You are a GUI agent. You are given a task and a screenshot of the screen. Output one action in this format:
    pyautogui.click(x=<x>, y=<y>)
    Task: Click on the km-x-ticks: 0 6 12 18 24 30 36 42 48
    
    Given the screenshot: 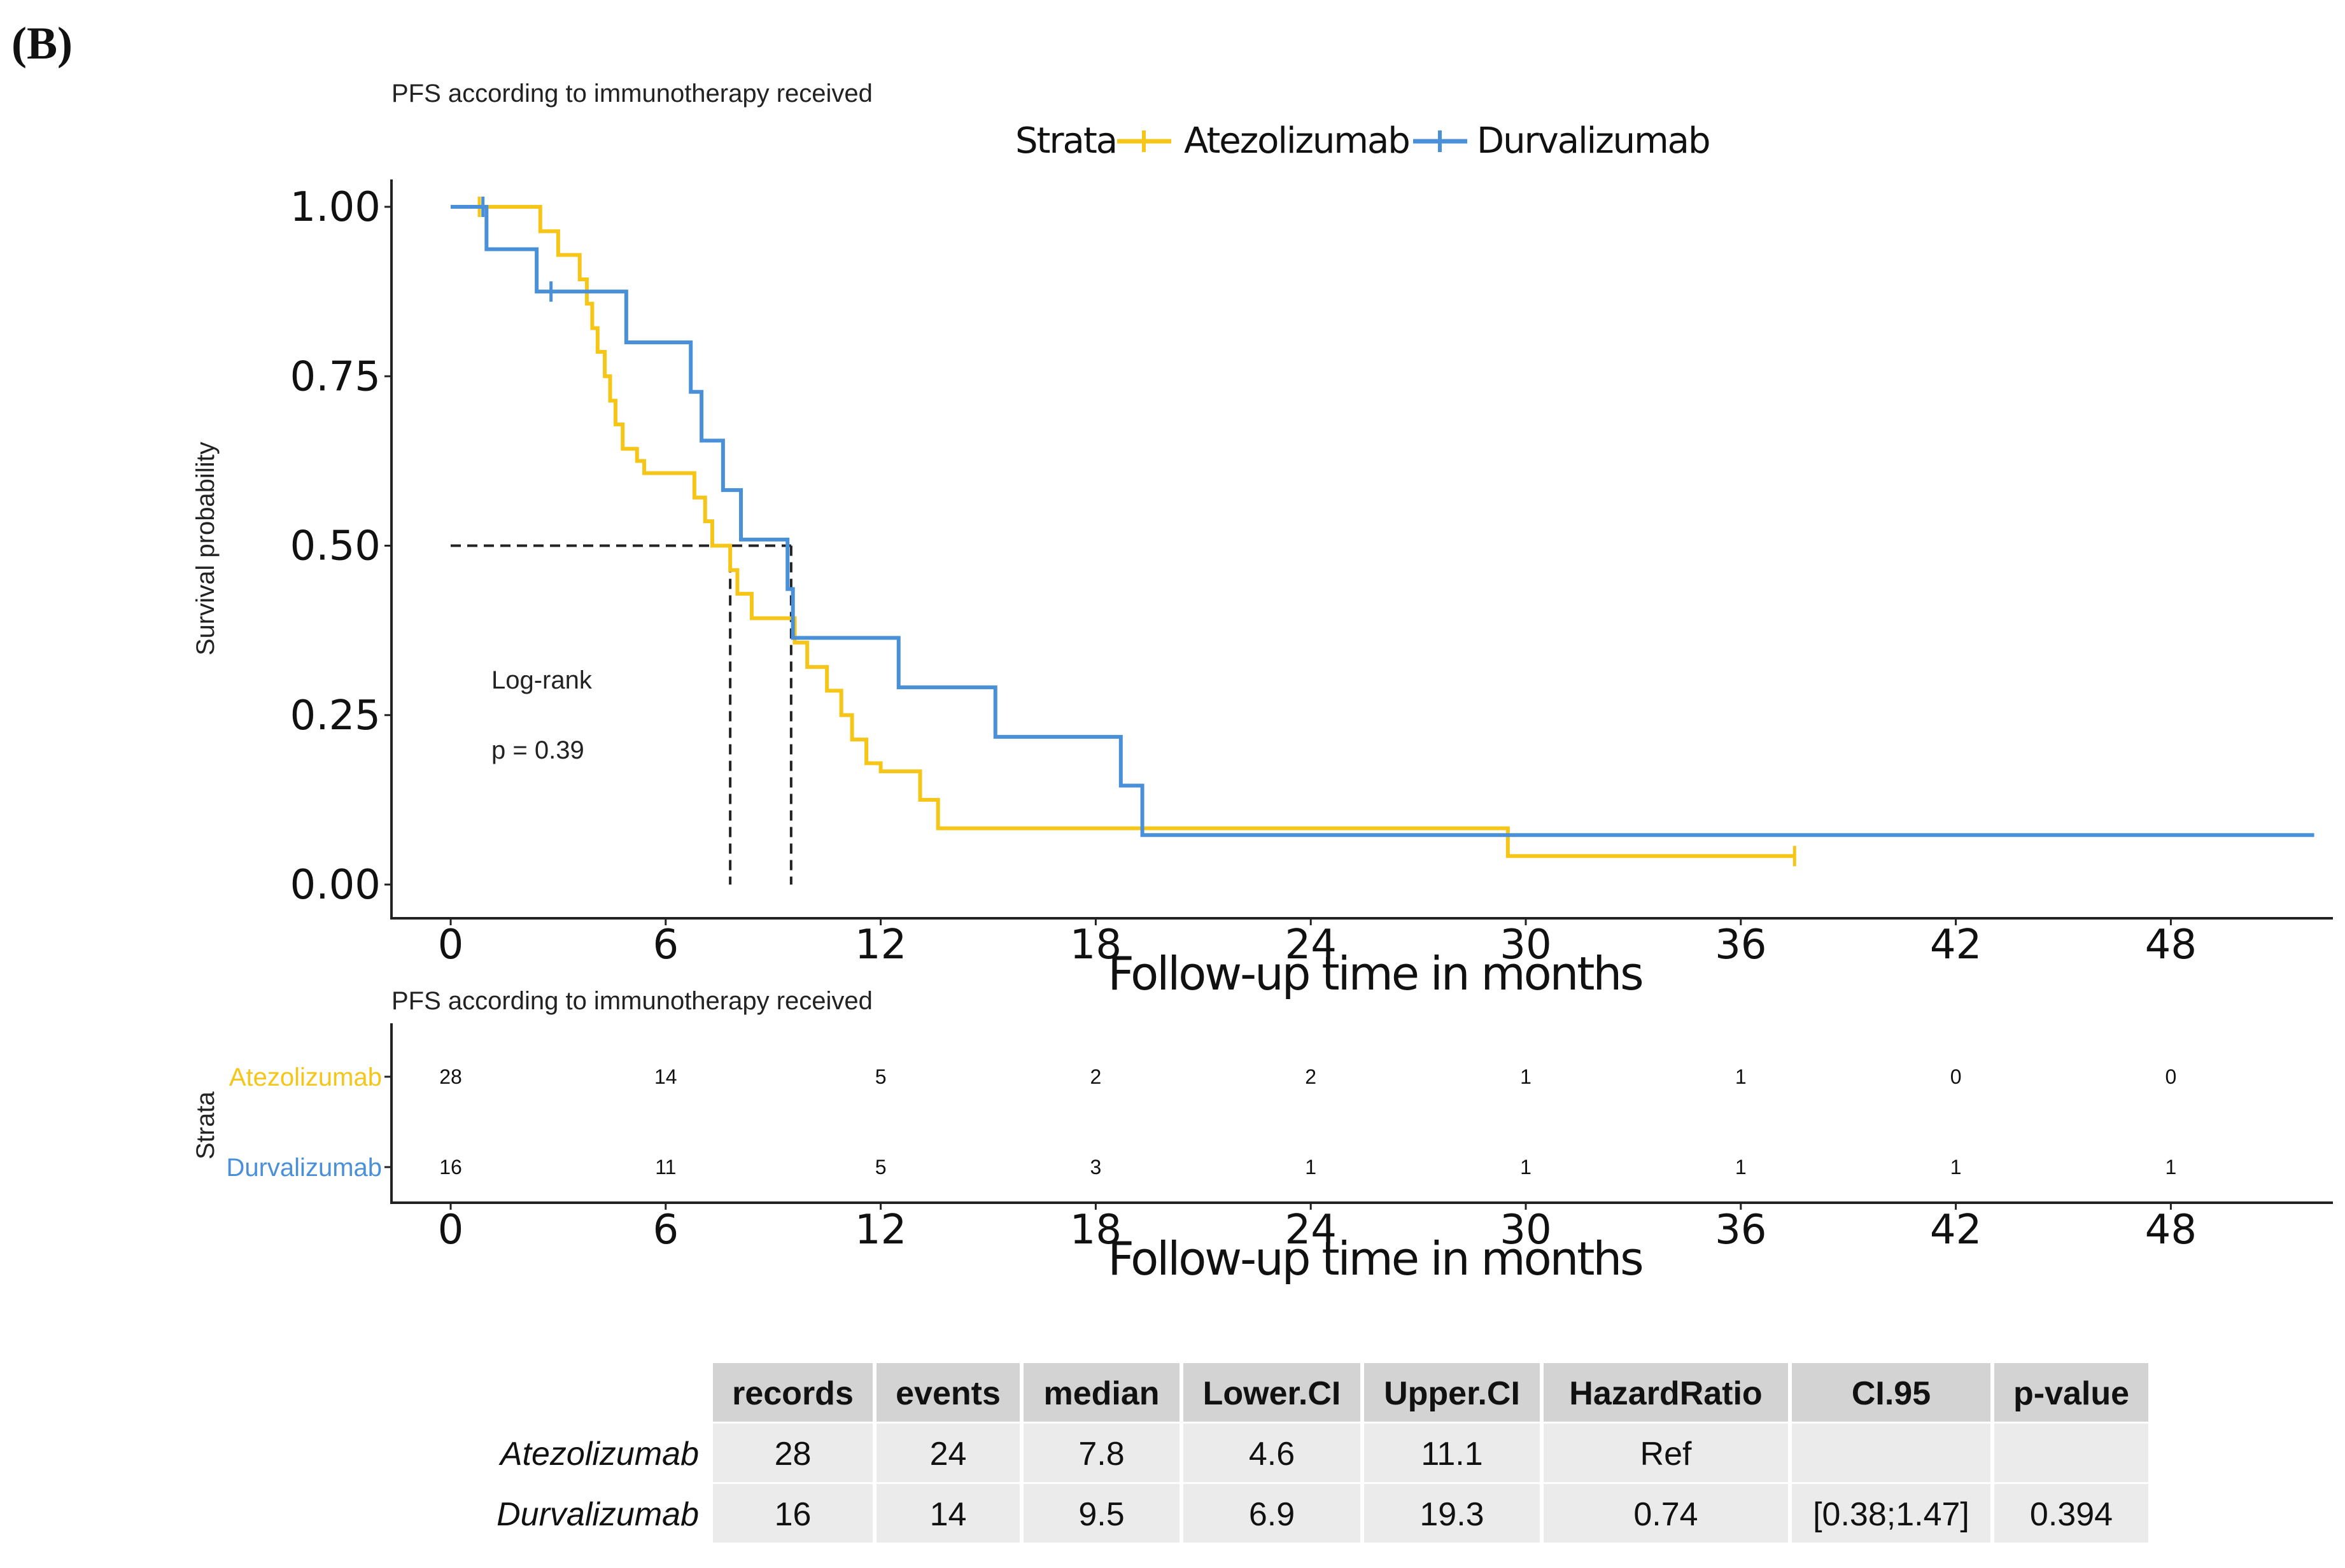 What is the action you would take?
    pyautogui.click(x=1317, y=943)
    